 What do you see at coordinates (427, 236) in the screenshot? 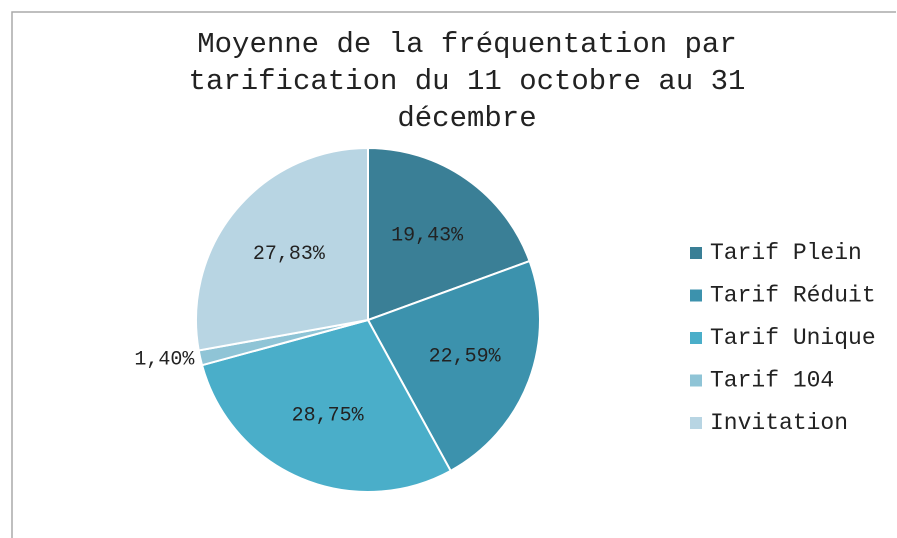
I see `data-label: 19,43%` at bounding box center [427, 236].